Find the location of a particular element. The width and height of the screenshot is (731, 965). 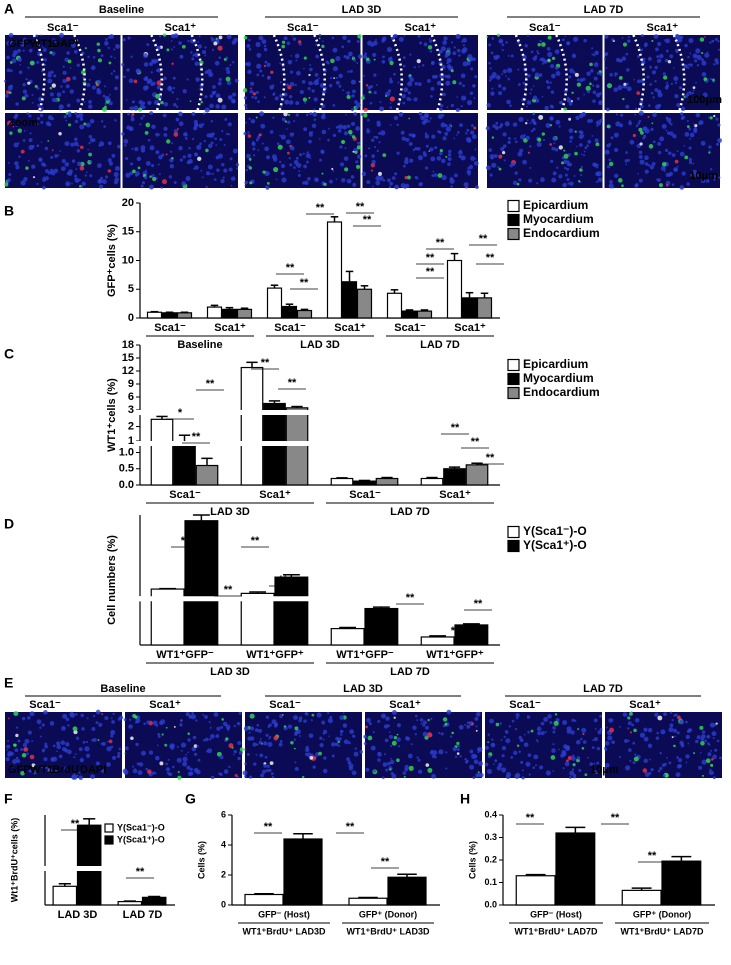

stain-label: DAPI is located at coordinates (65, 44).